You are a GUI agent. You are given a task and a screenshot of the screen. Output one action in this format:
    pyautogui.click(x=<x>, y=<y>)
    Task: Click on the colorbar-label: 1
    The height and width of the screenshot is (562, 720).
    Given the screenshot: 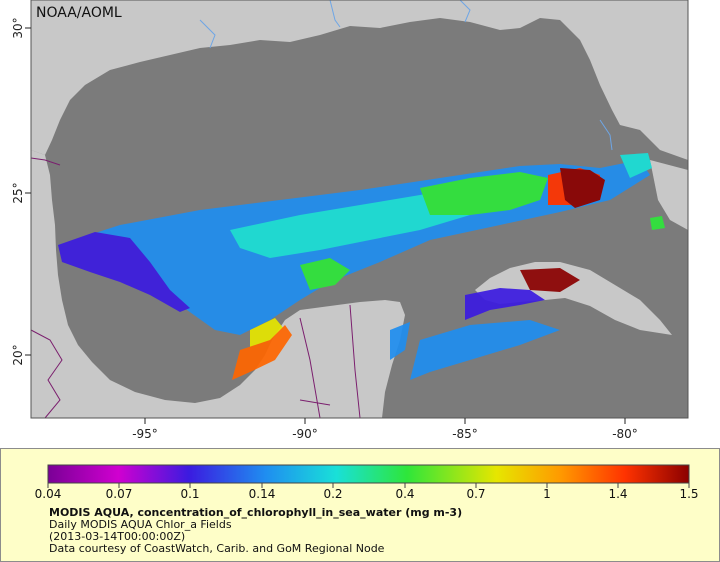 What is the action you would take?
    pyautogui.click(x=547, y=494)
    